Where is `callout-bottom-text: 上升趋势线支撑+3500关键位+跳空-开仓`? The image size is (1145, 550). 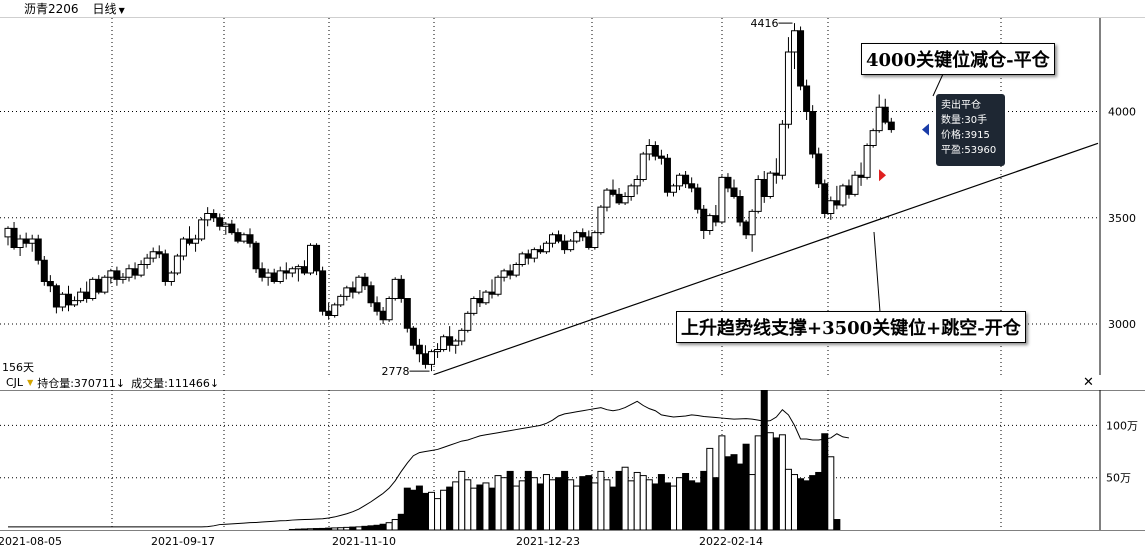
callout-bottom-text: 上升趋势线支撑+3500关键位+跳空-开仓 is located at coordinates (851, 328).